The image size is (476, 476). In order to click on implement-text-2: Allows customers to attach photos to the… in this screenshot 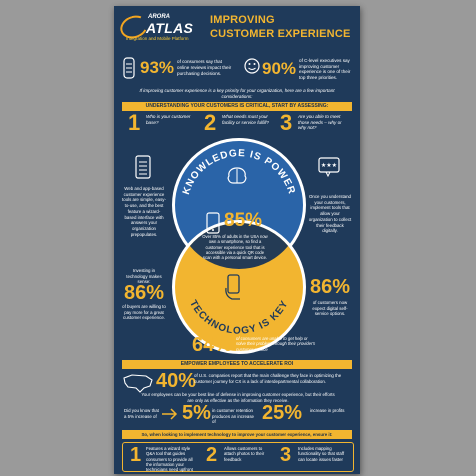, I will do `click(244, 454)`.